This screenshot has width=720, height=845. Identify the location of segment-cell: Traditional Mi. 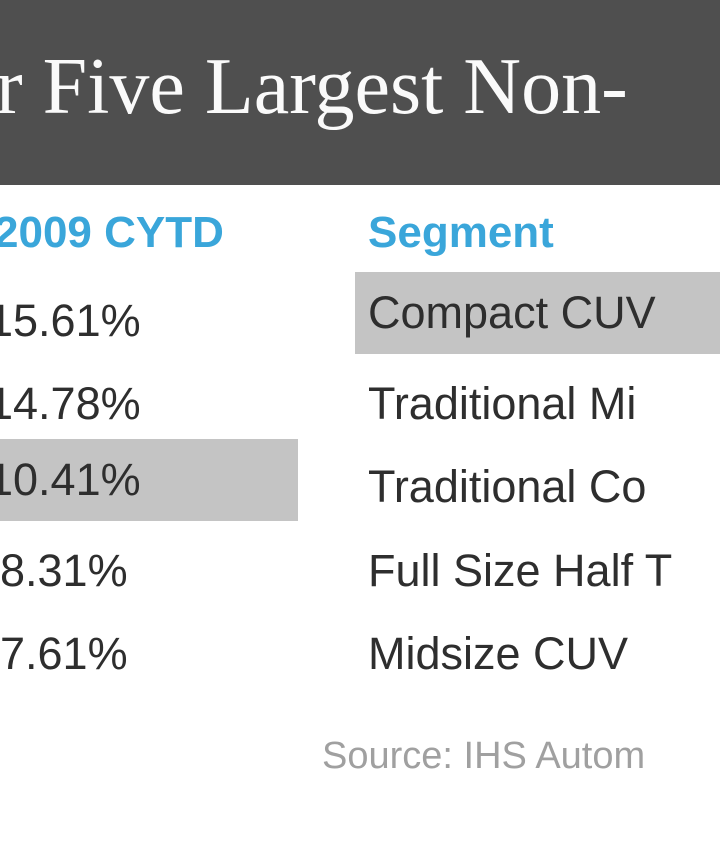
(502, 403).